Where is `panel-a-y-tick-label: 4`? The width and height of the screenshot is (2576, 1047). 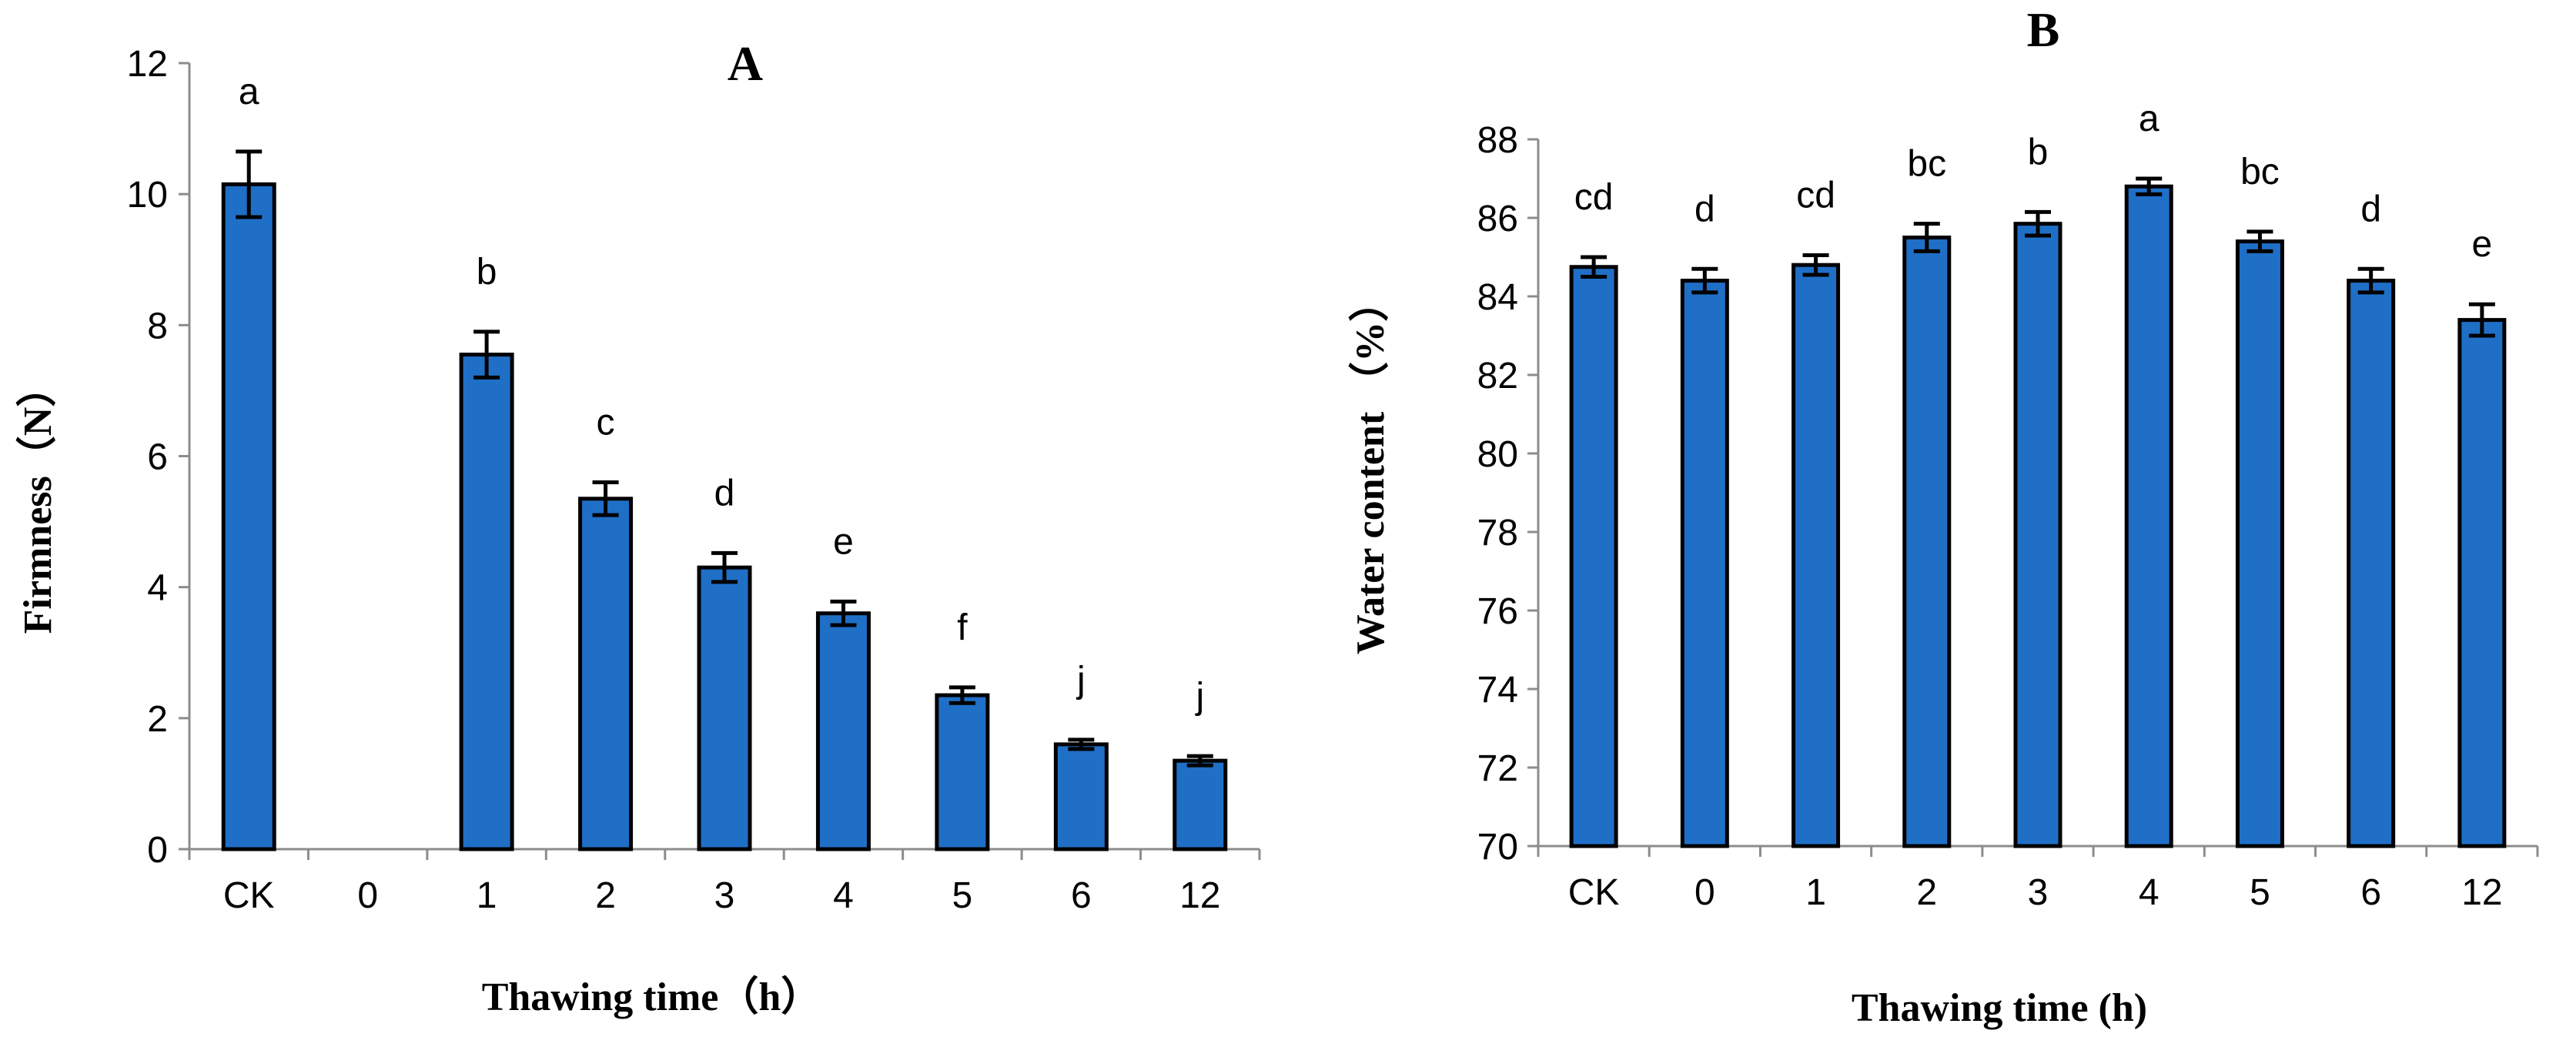
panel-a-y-tick-label: 4 is located at coordinates (157, 588).